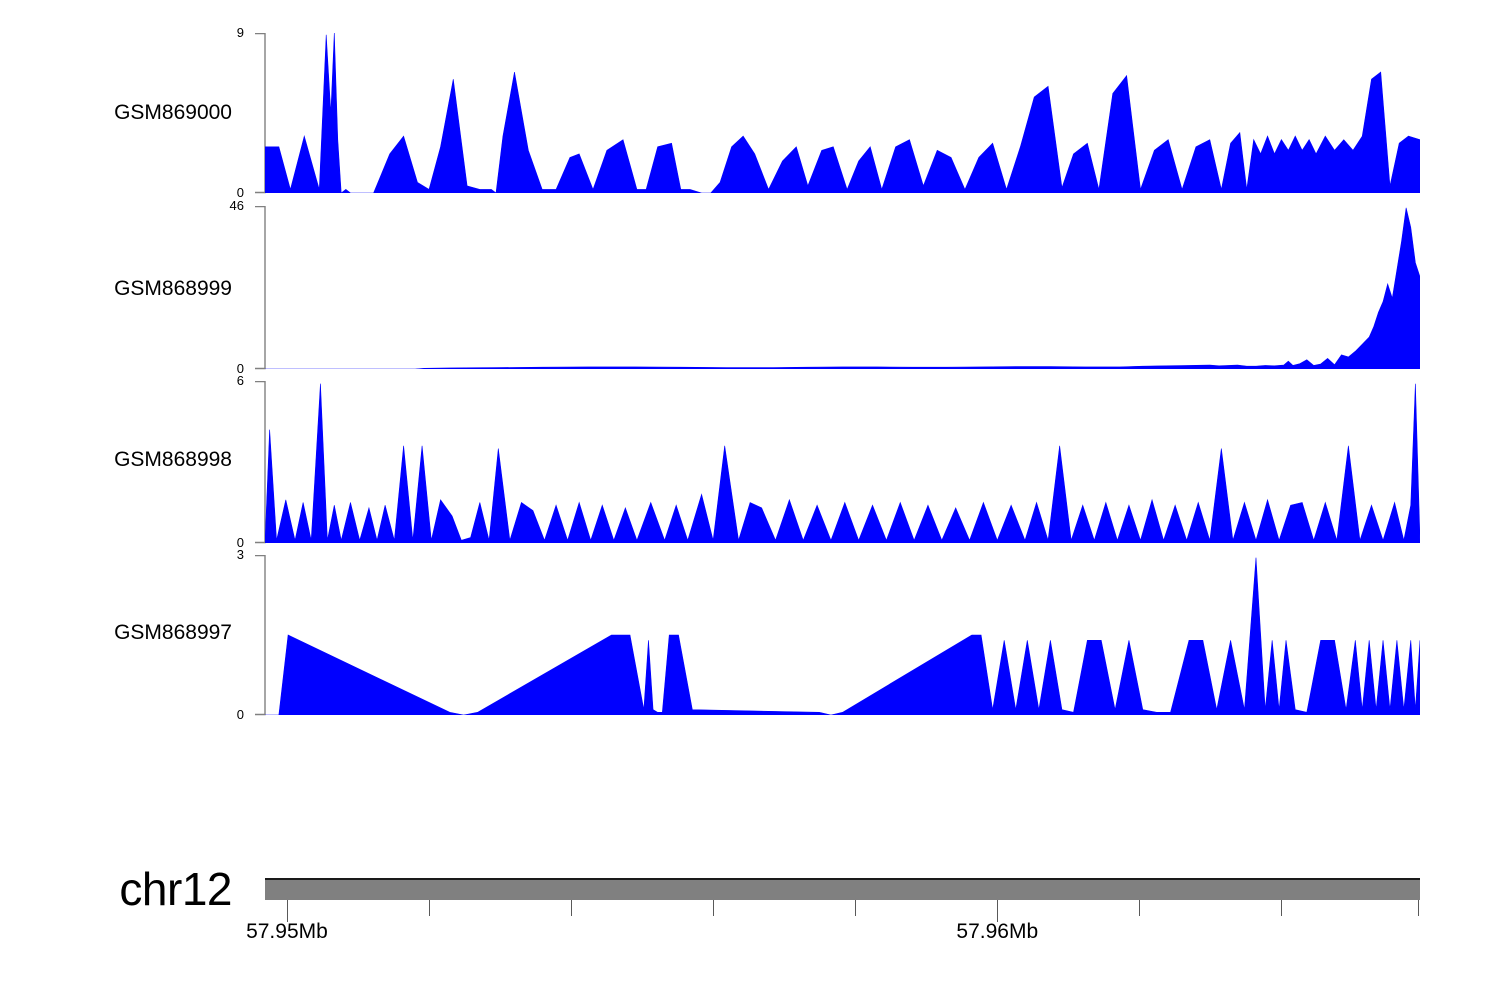  Describe the element at coordinates (236, 205) in the screenshot. I see `axis-max-label: 46` at that location.